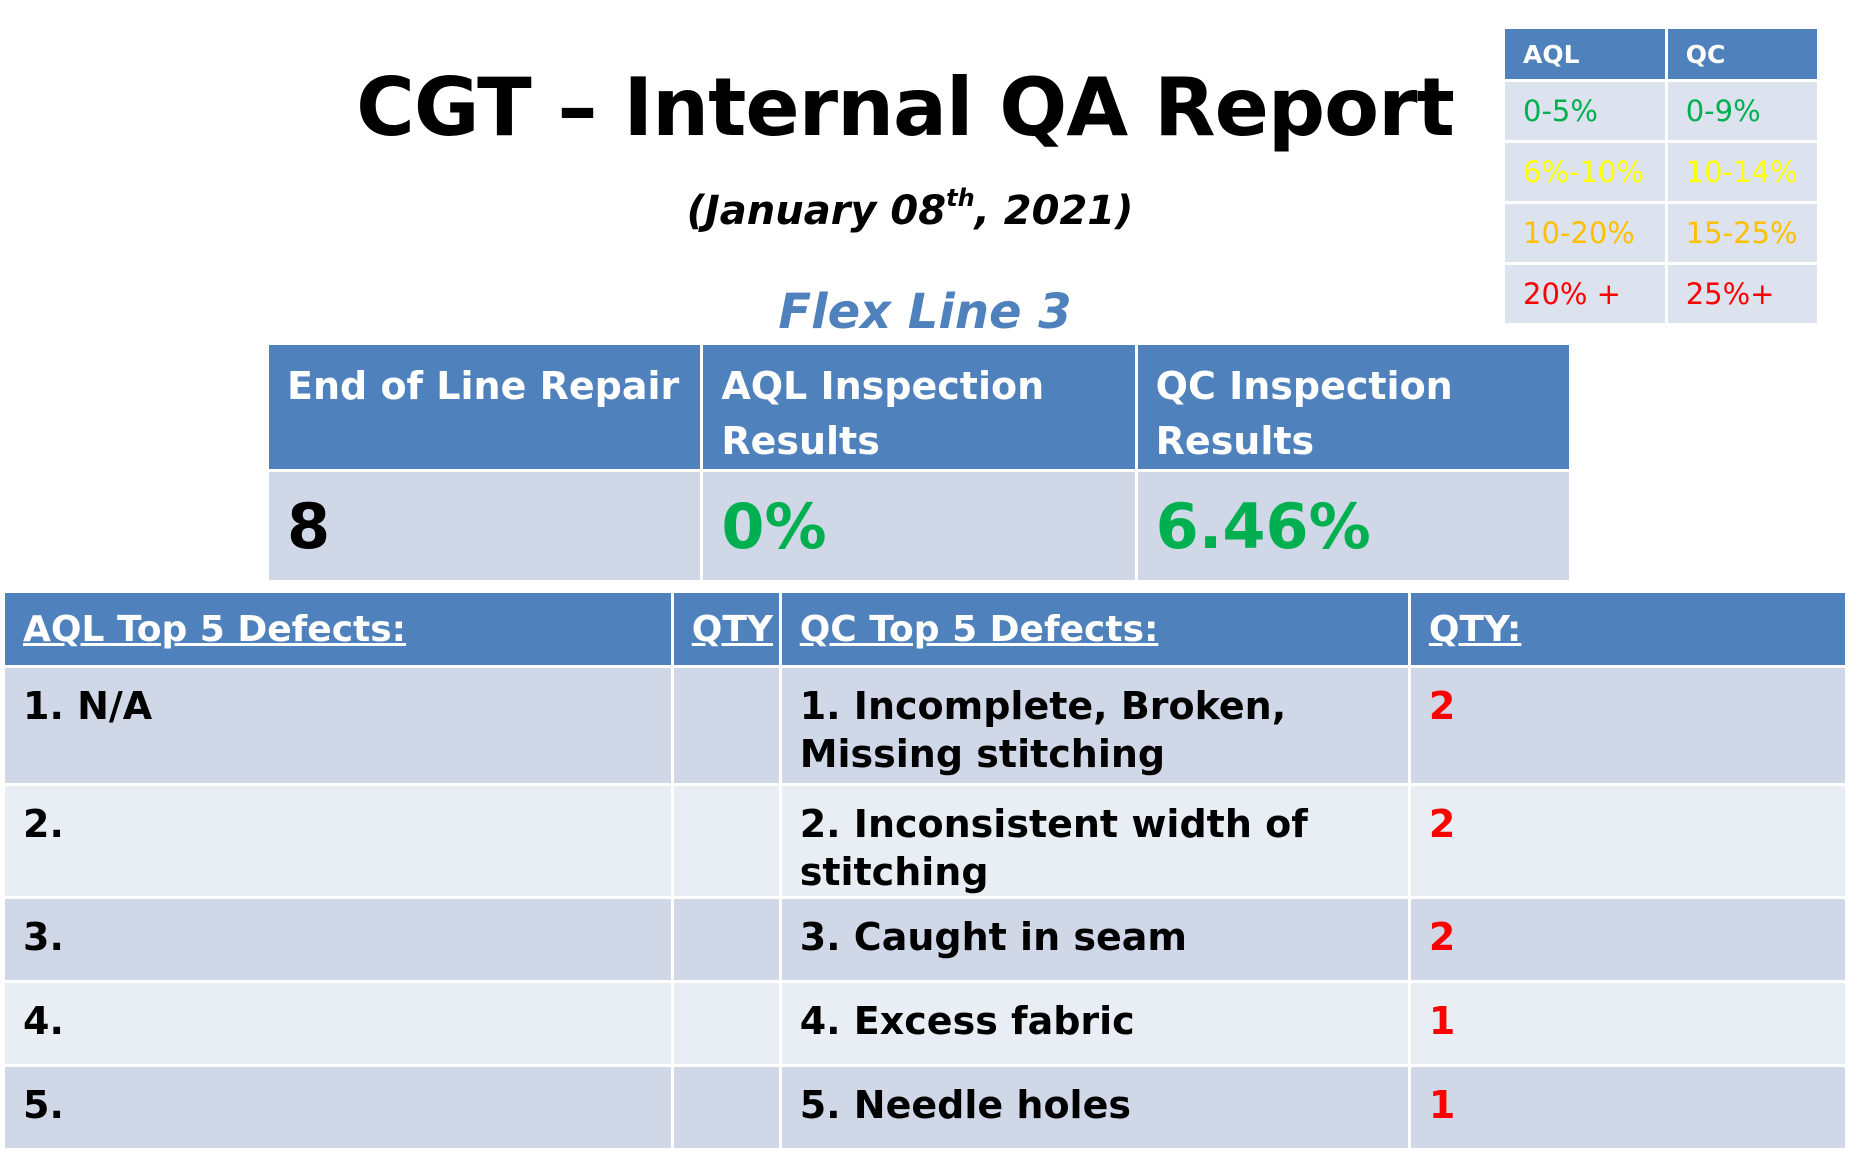 Image resolution: width=1850 pixels, height=1151 pixels. Describe the element at coordinates (338, 1023) in the screenshot. I see `aql-defect: 4.` at that location.